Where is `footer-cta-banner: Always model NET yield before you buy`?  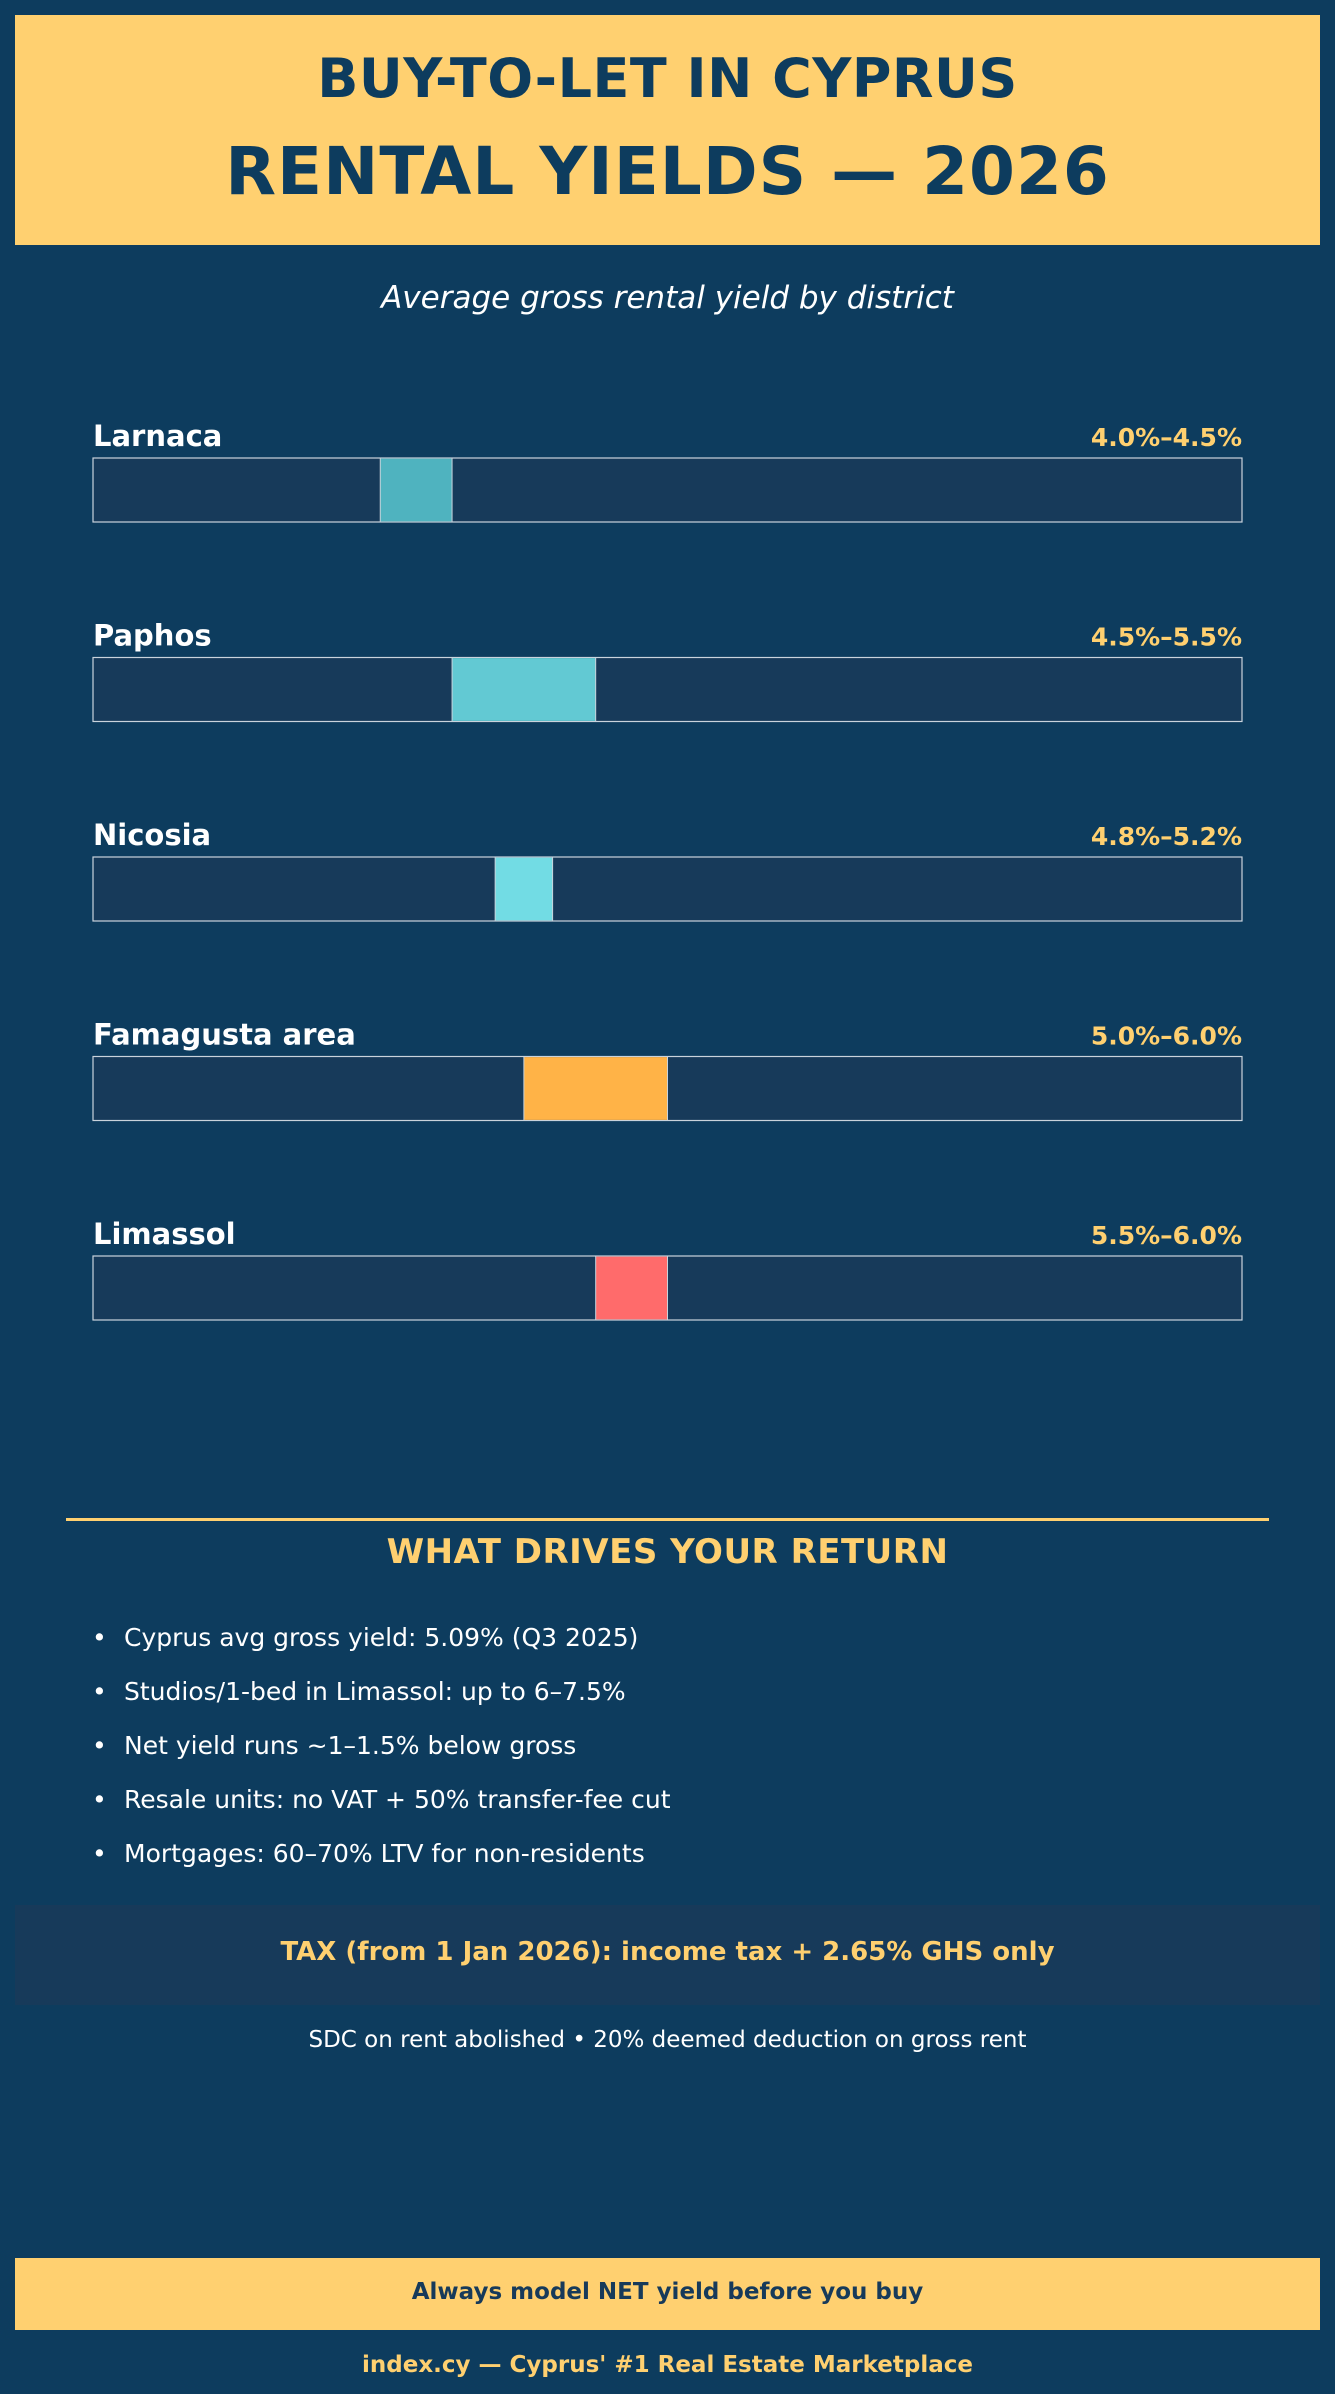 footer-cta-banner: Always model NET yield before you buy is located at coordinates (667, 2294).